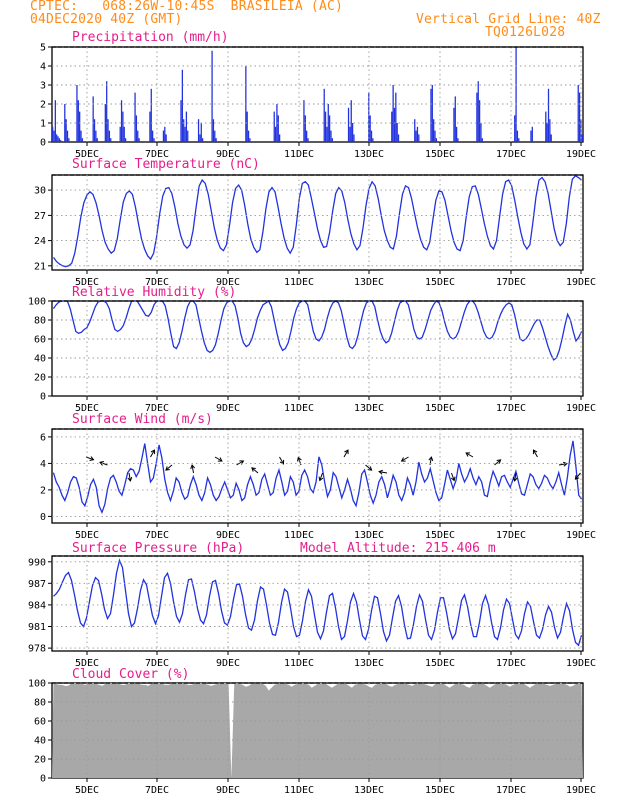 This screenshot has width=618, height=800. What do you see at coordinates (43, 67) in the screenshot?
I see `precipitation-ytick-label: 4` at bounding box center [43, 67].